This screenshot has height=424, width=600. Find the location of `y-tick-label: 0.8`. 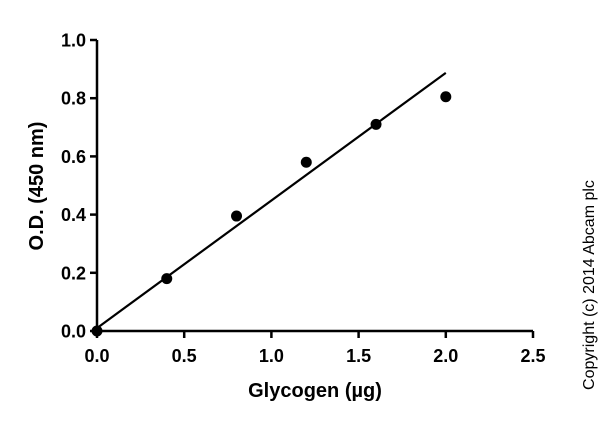

y-tick-label: 0.8 is located at coordinates (73, 99).